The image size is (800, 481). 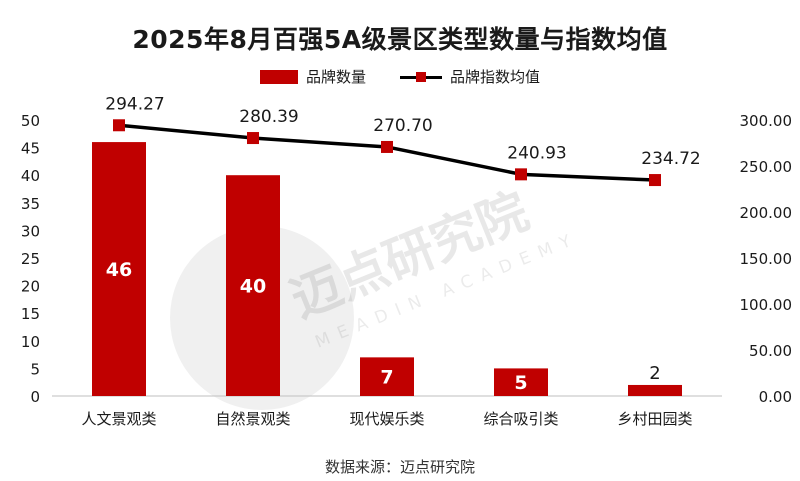 I want to click on bar-data-label: 46, so click(x=119, y=270).